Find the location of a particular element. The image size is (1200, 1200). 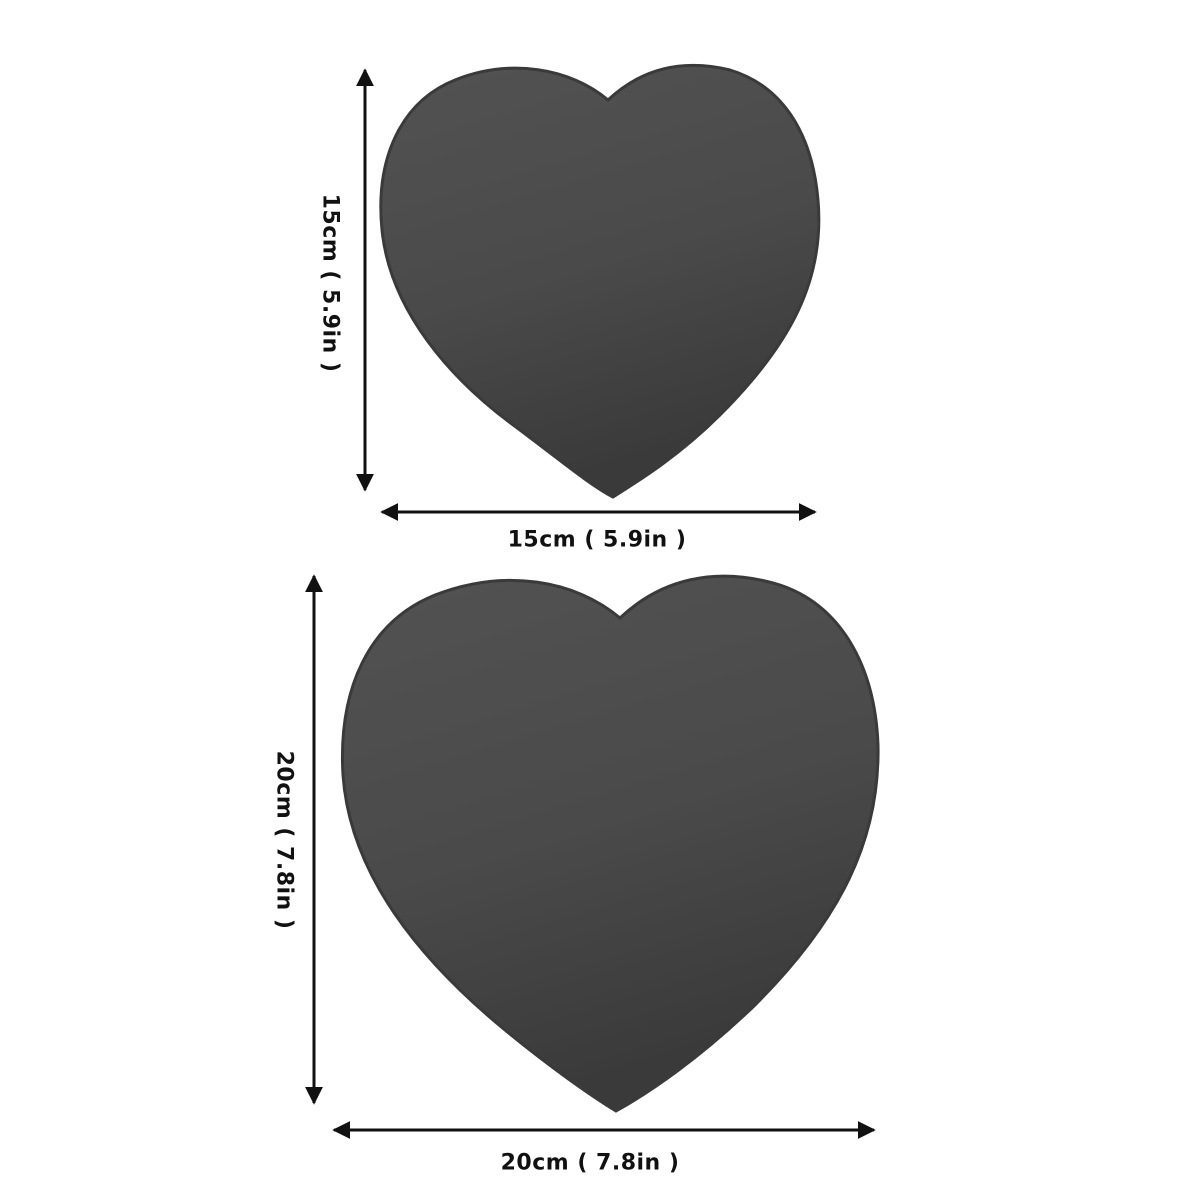

large-height-label: 20cm ( 7.8in ) is located at coordinates (284, 840).